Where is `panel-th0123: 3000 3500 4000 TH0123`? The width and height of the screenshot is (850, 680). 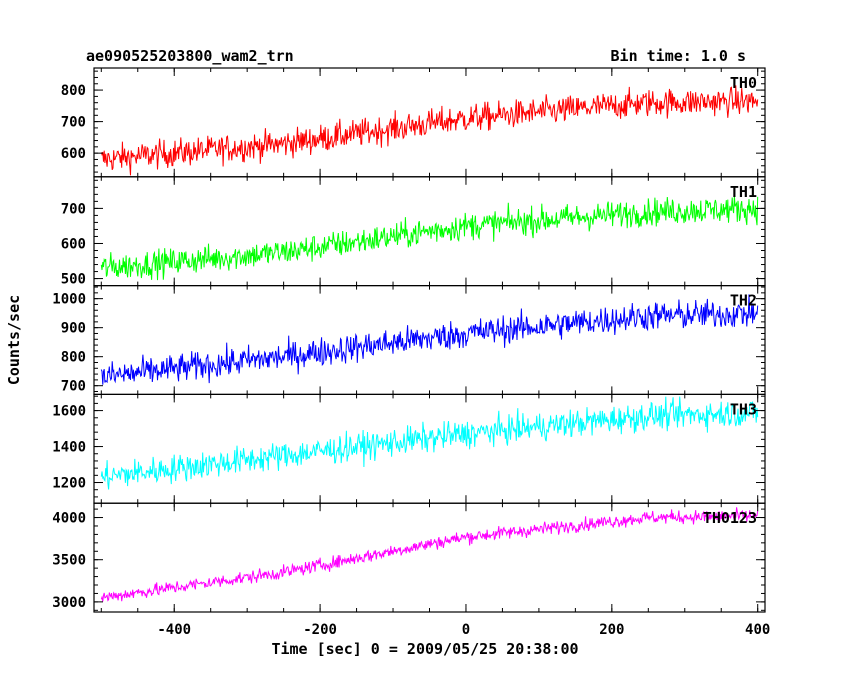 panel-th0123: 3000 3500 4000 TH0123 is located at coordinates (409, 557).